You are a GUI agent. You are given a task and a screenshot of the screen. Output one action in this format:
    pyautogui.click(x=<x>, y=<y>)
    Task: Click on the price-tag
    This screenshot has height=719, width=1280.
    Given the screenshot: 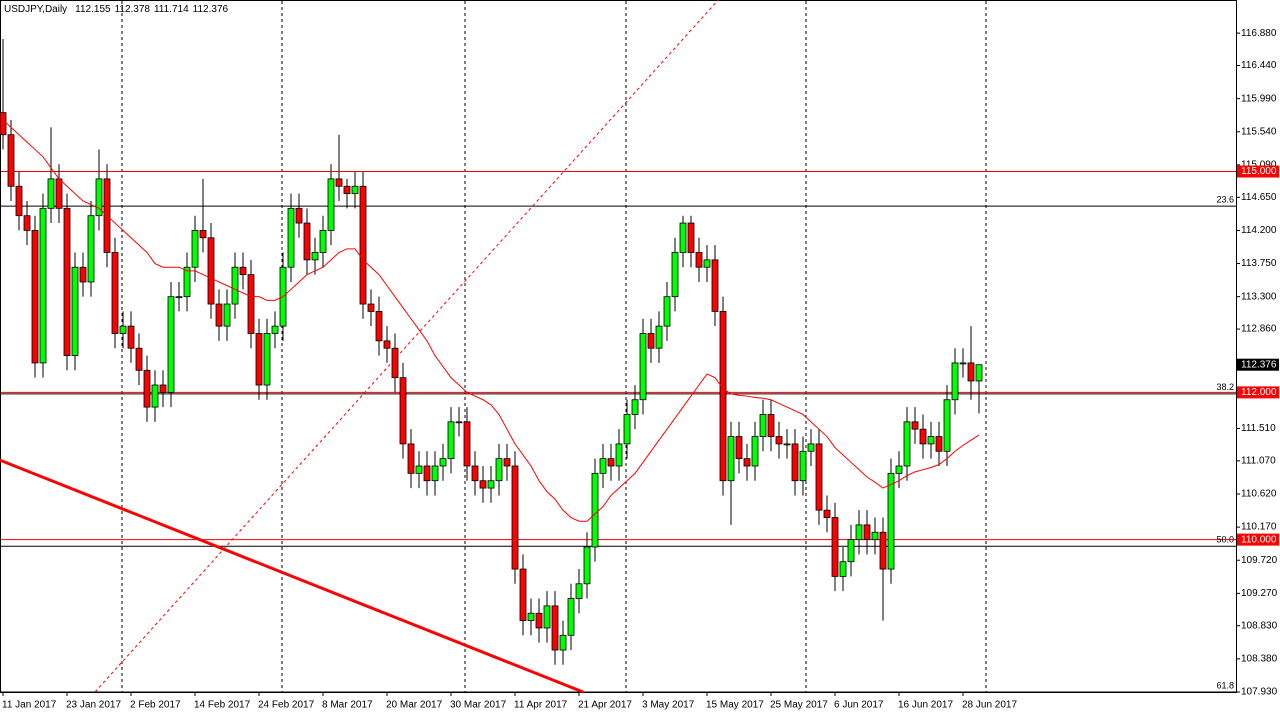 What is the action you would take?
    pyautogui.click(x=1258, y=364)
    